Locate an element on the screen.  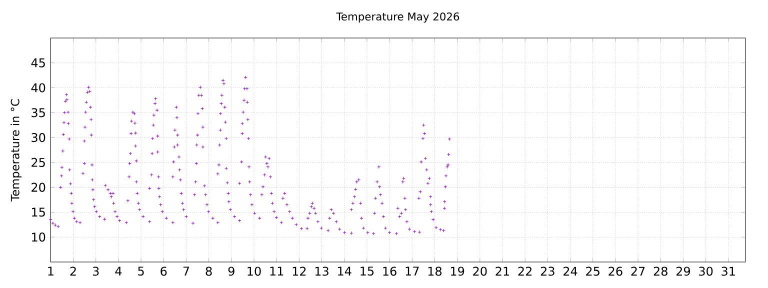
x-tick-label: 16 is located at coordinates (389, 271).